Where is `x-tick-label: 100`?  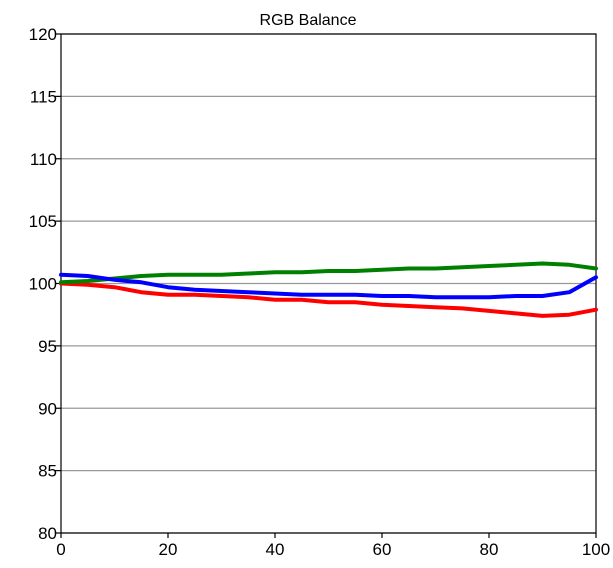
x-tick-label: 100 is located at coordinates (596, 549).